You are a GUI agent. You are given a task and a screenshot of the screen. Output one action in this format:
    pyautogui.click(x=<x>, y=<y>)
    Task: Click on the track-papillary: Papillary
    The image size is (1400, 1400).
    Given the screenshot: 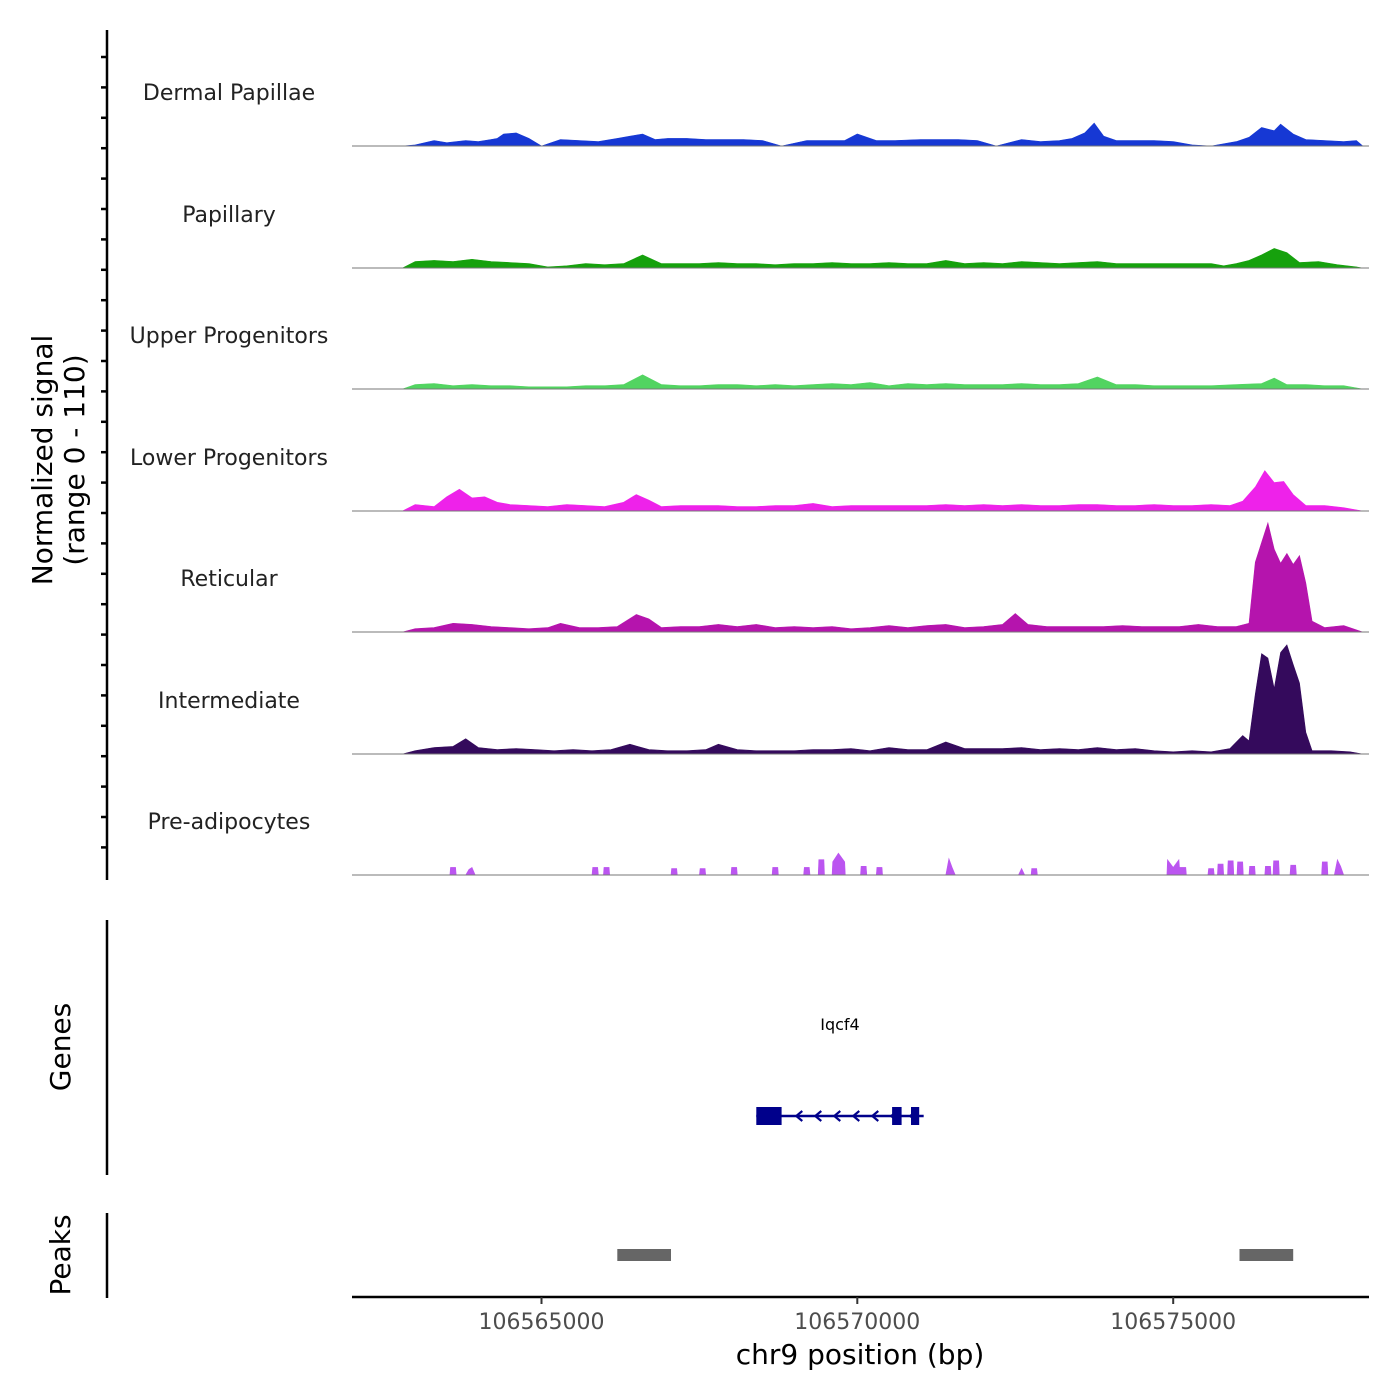 What is the action you would take?
    pyautogui.click(x=775, y=236)
    